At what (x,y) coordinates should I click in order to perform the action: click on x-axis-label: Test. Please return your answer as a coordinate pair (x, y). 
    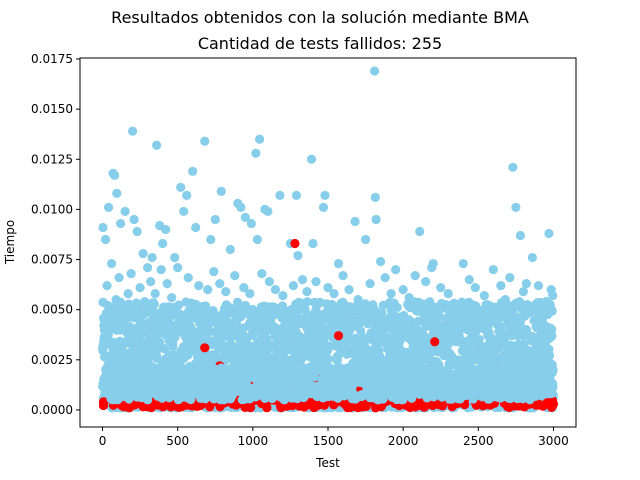
    Looking at the image, I should click on (327, 463).